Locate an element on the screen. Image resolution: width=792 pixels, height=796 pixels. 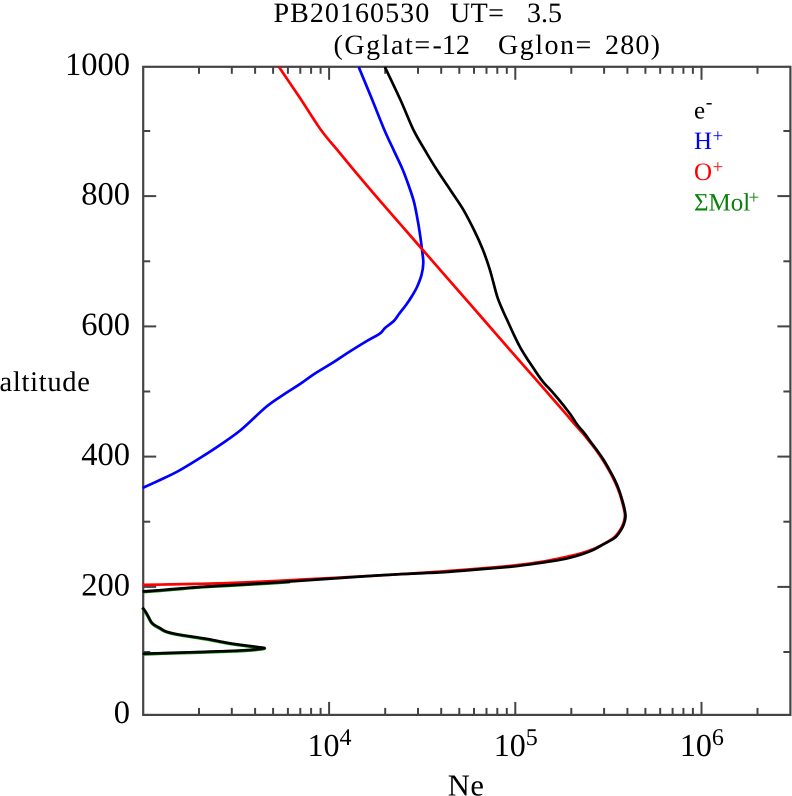
svg-text: UT= is located at coordinates (477, 14).